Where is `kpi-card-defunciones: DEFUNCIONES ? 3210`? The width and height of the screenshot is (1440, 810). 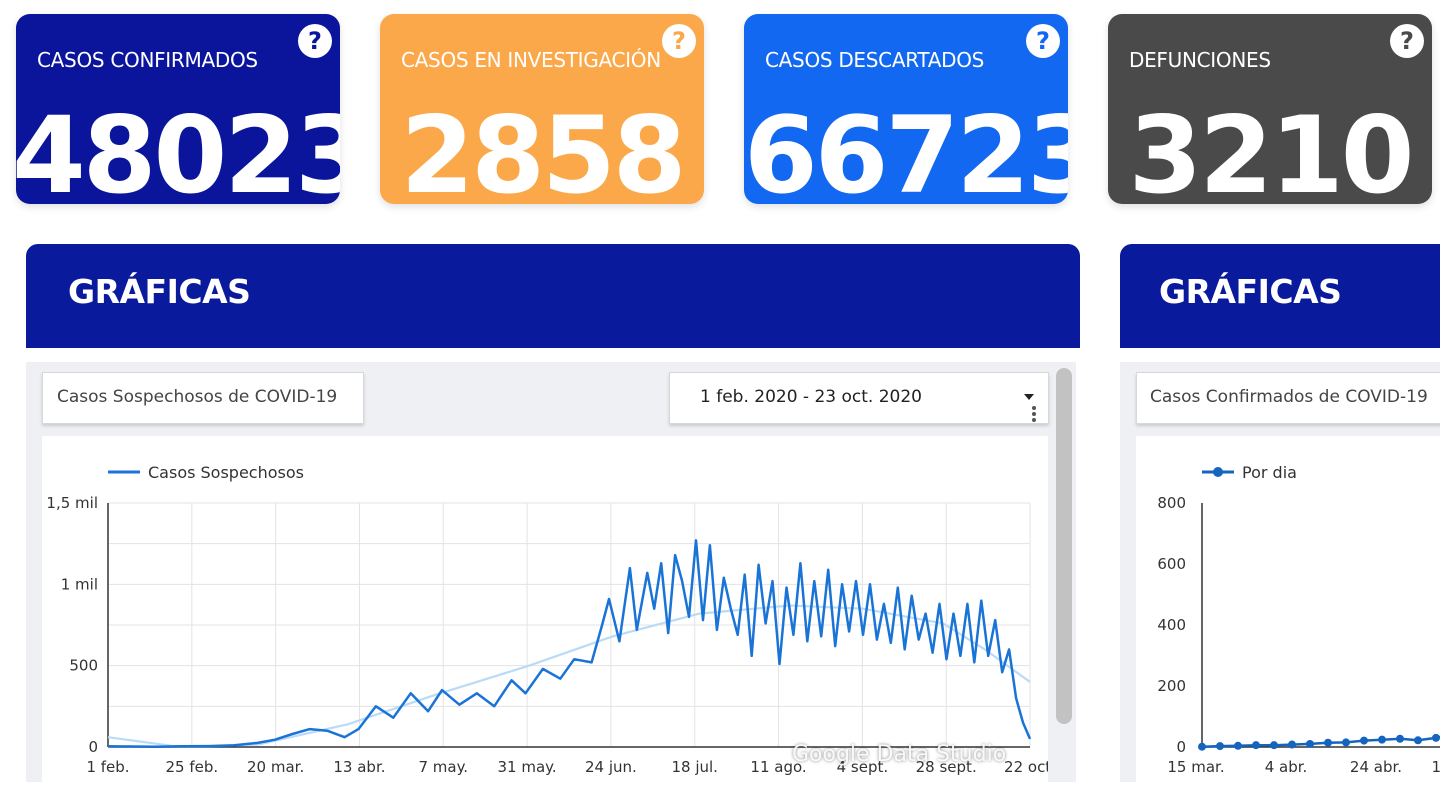 kpi-card-defunciones: DEFUNCIONES ? 3210 is located at coordinates (1270, 109).